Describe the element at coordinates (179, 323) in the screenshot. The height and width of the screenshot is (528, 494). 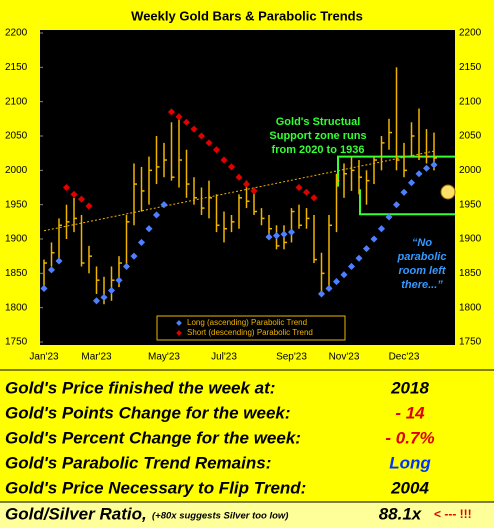
I see `legend-marker` at that location.